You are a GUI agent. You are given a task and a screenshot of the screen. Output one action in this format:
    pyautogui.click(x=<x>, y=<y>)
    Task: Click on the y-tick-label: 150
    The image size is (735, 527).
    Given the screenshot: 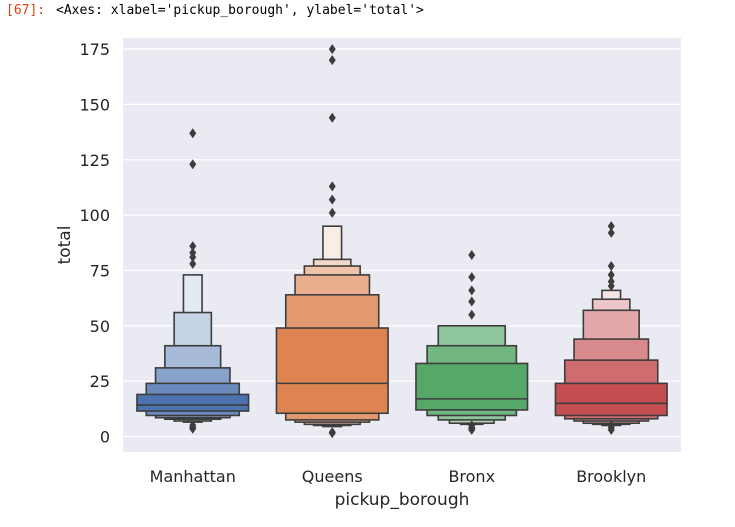 What is the action you would take?
    pyautogui.click(x=94, y=104)
    